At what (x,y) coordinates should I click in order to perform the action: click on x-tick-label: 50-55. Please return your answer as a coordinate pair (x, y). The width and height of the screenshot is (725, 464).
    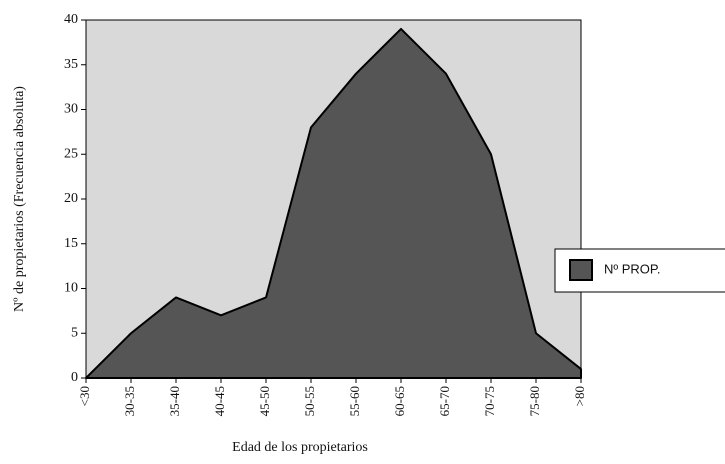
    Looking at the image, I should click on (309, 401).